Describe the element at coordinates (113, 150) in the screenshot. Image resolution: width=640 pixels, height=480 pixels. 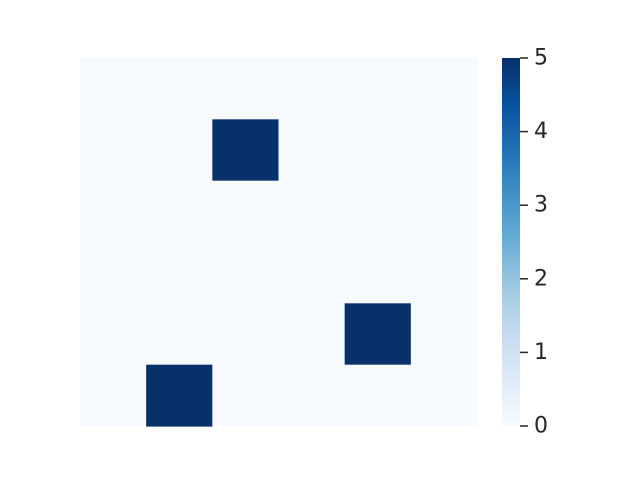
I see `heatmap-cell-r1-c0` at that location.